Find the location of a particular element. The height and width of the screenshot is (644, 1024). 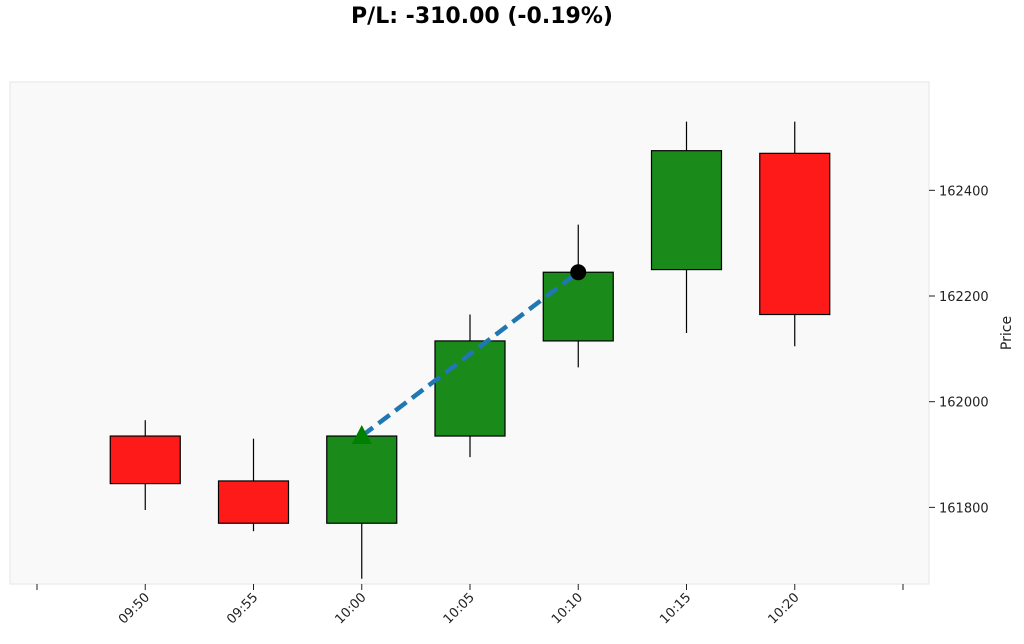

y-tick-label: 162200 is located at coordinates (964, 297).